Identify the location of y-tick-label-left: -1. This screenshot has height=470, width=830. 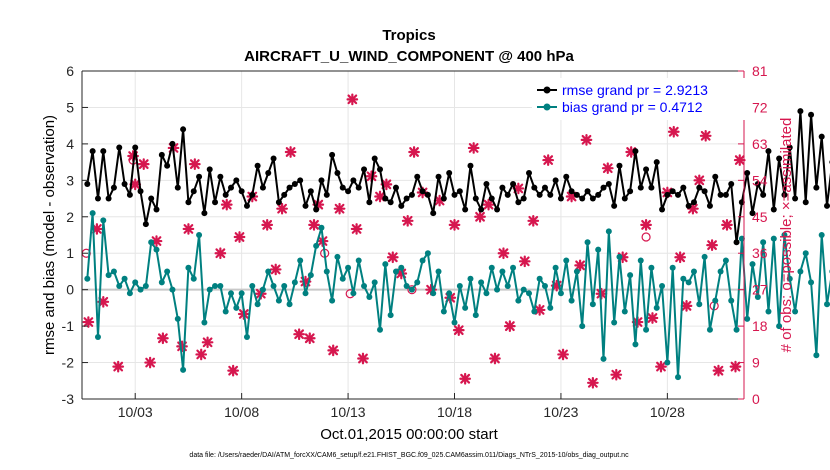
(68, 326).